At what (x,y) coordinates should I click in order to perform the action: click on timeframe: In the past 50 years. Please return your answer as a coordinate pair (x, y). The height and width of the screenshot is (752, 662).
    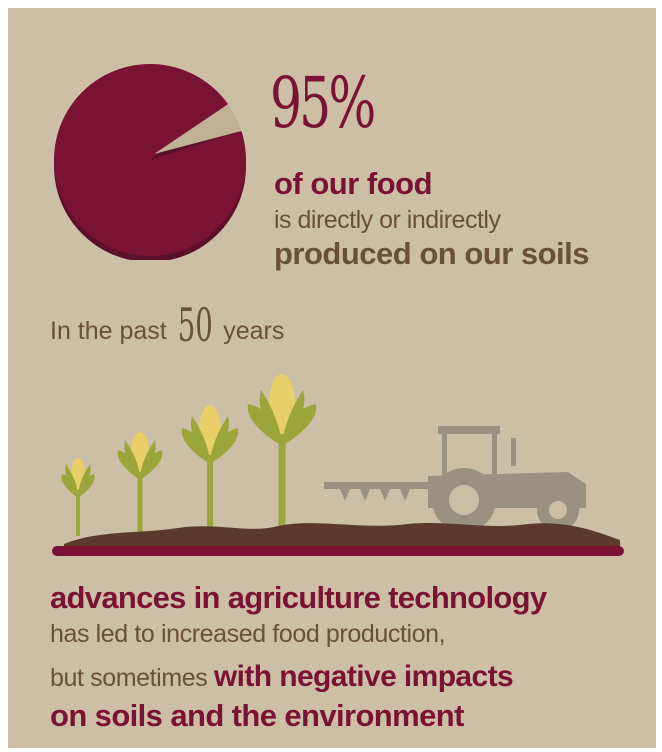
    Looking at the image, I should click on (167, 325).